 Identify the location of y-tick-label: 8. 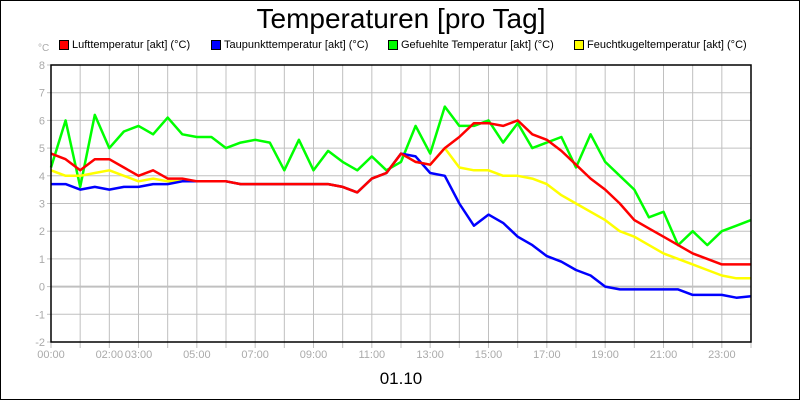
(42, 66).